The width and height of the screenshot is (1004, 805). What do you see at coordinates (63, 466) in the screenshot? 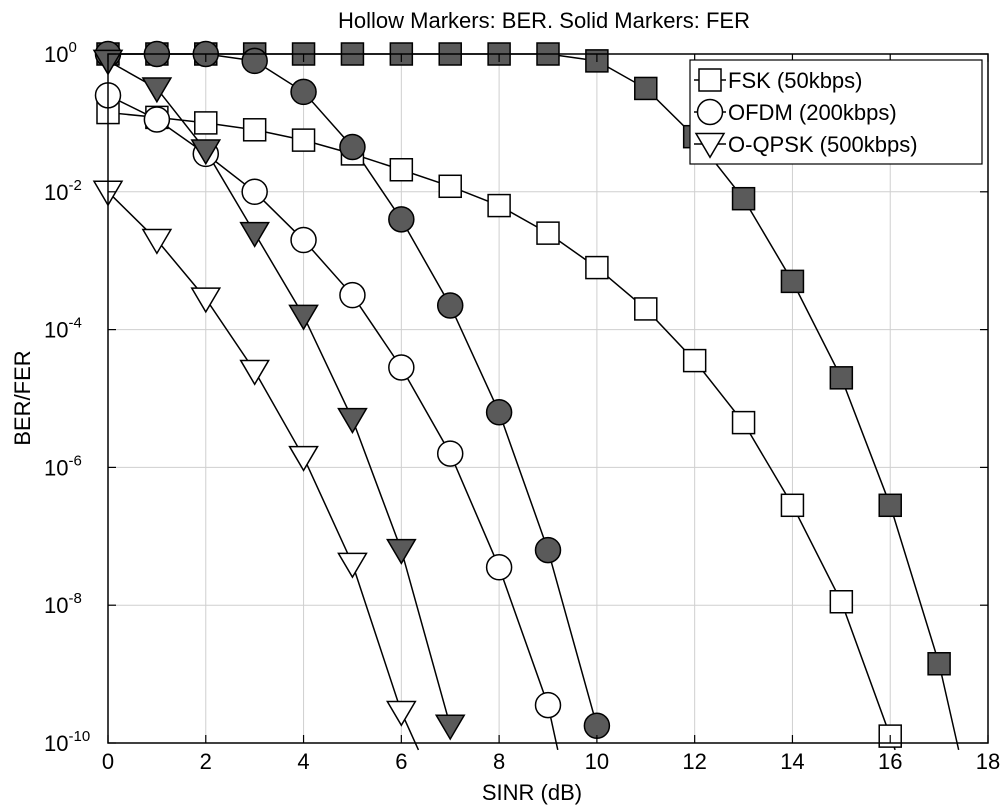
I see `y-tick-label: 10⁻⁶` at bounding box center [63, 466].